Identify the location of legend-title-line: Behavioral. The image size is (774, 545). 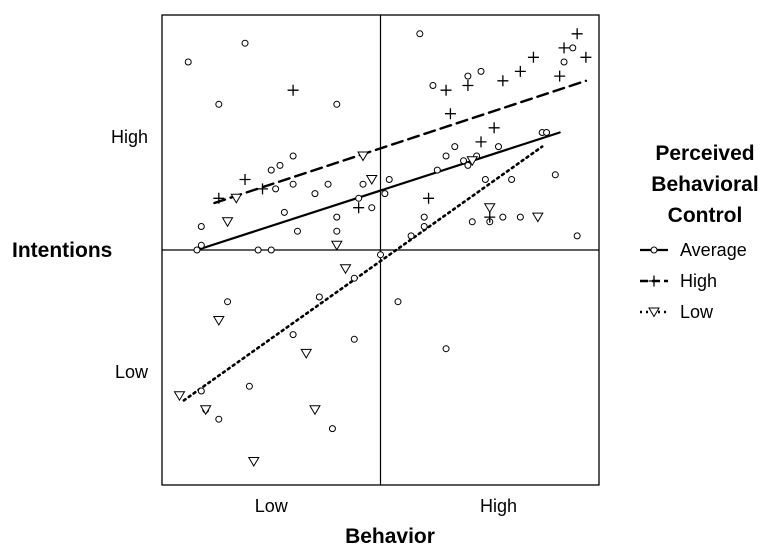
(704, 184).